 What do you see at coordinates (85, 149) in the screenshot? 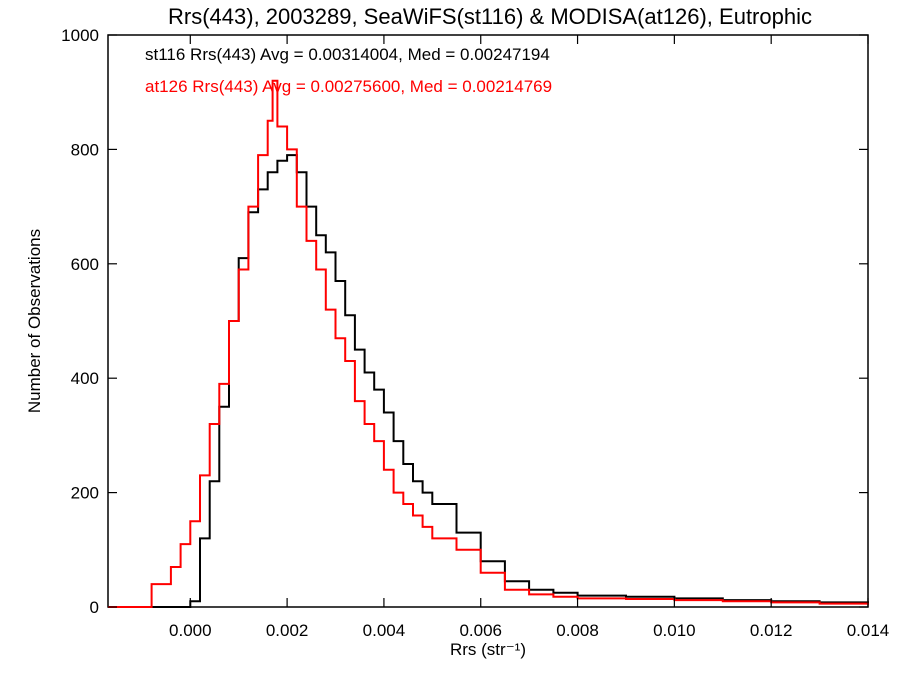
I see `y-tick-label: 800` at bounding box center [85, 149].